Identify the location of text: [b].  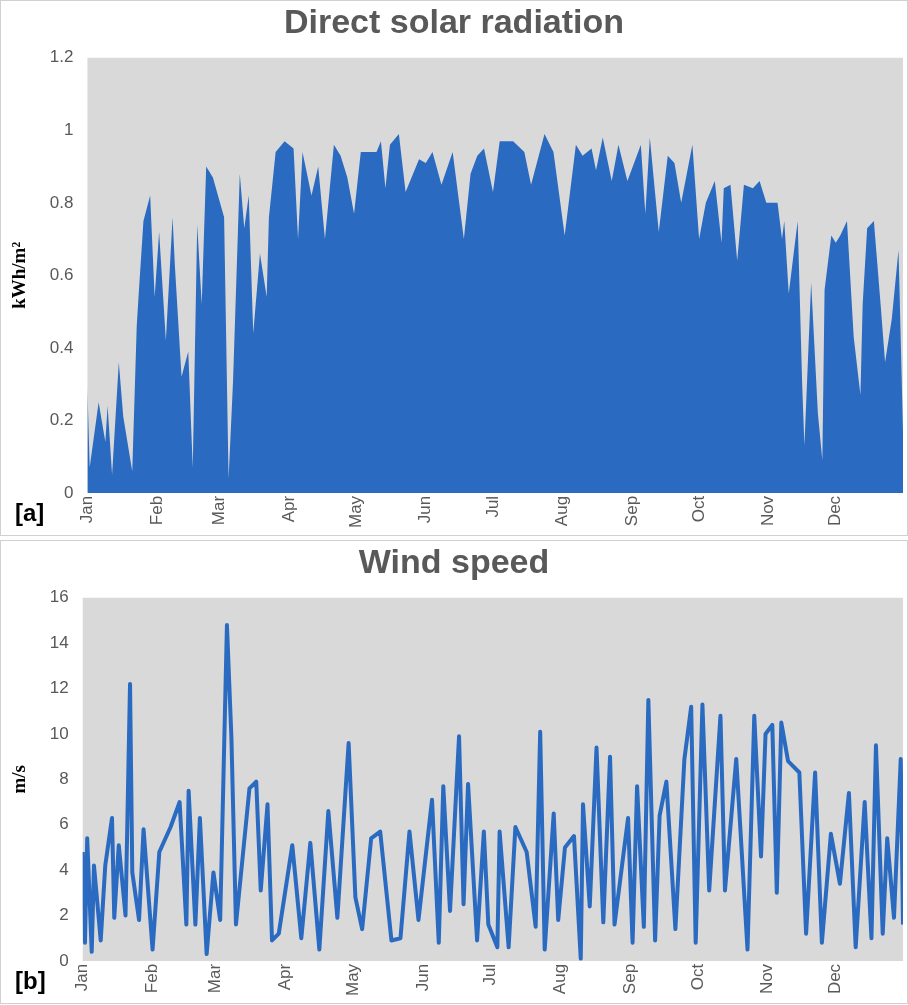
(30, 981).